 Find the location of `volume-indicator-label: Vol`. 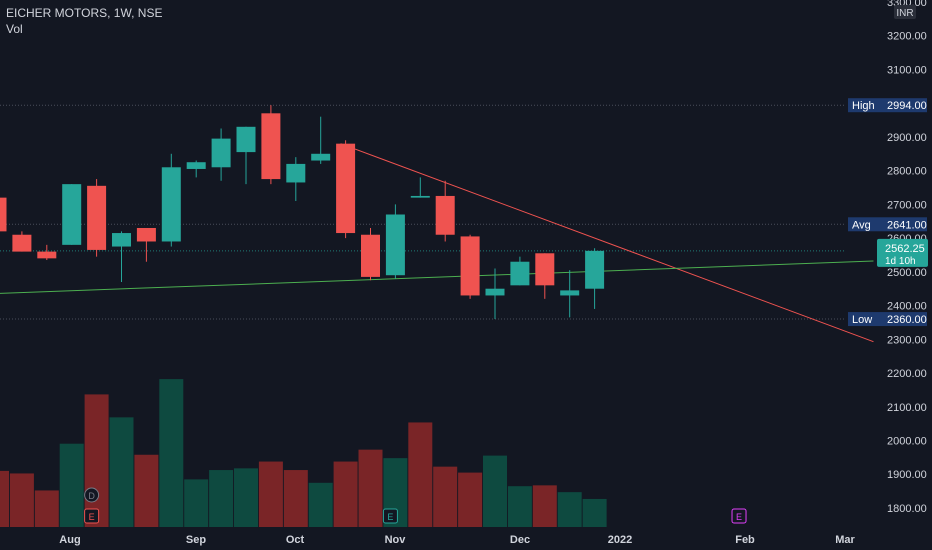

volume-indicator-label: Vol is located at coordinates (14, 29).